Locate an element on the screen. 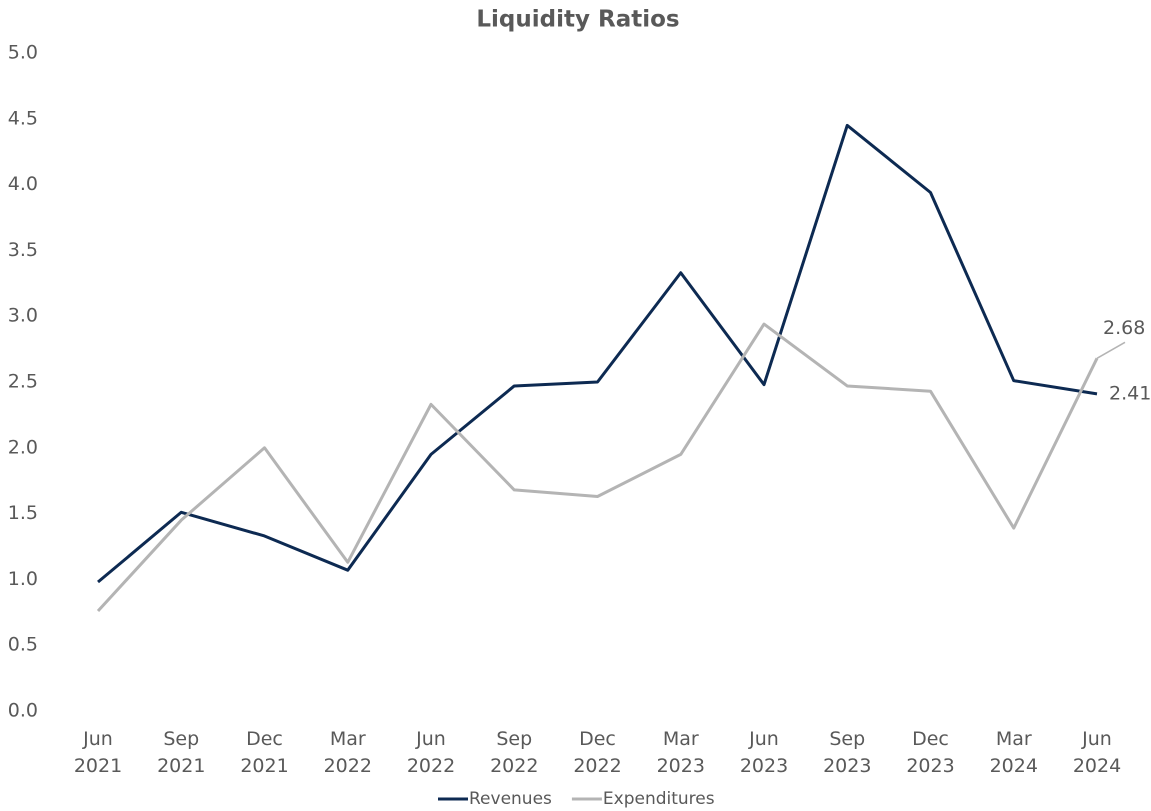 The height and width of the screenshot is (811, 1151). legend-label: Revenues is located at coordinates (510, 799).